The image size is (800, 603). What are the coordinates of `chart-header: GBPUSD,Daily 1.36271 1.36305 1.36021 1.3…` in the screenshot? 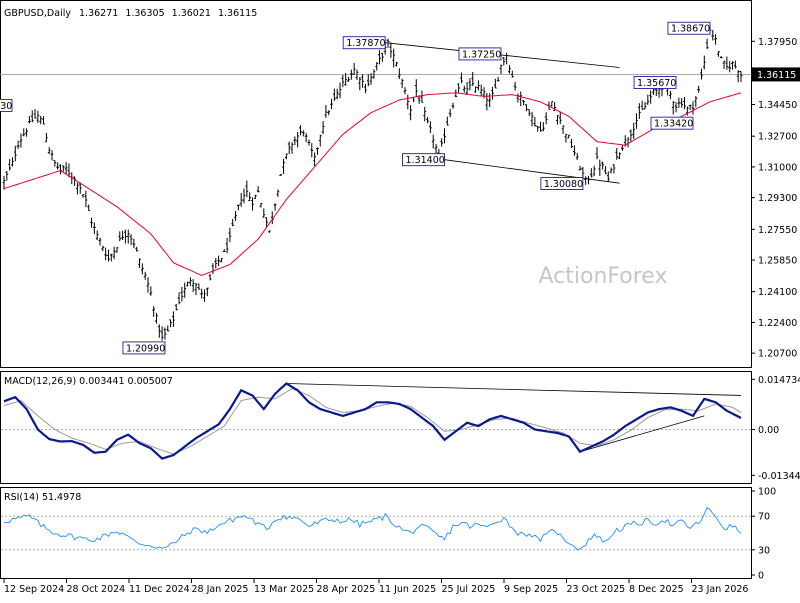 It's located at (130, 13).